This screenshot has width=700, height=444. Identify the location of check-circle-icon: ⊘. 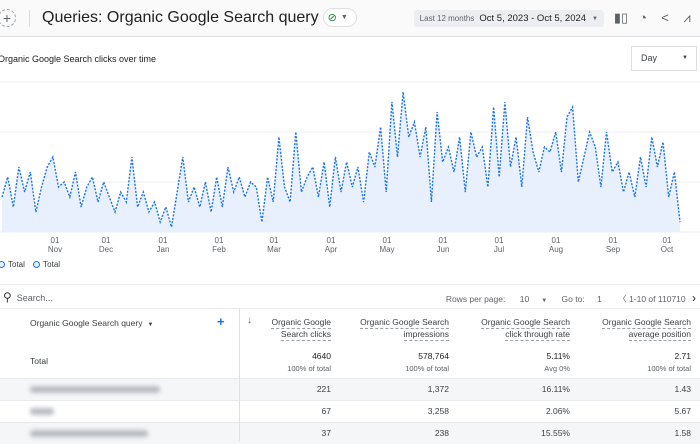
(332, 18).